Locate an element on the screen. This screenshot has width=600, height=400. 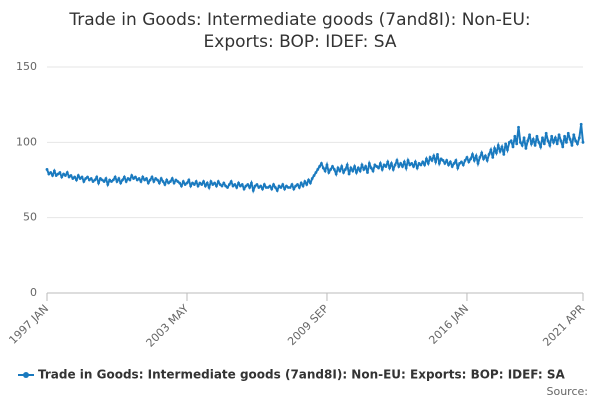
x-tick-label: 2003 MAY is located at coordinates (168, 326).